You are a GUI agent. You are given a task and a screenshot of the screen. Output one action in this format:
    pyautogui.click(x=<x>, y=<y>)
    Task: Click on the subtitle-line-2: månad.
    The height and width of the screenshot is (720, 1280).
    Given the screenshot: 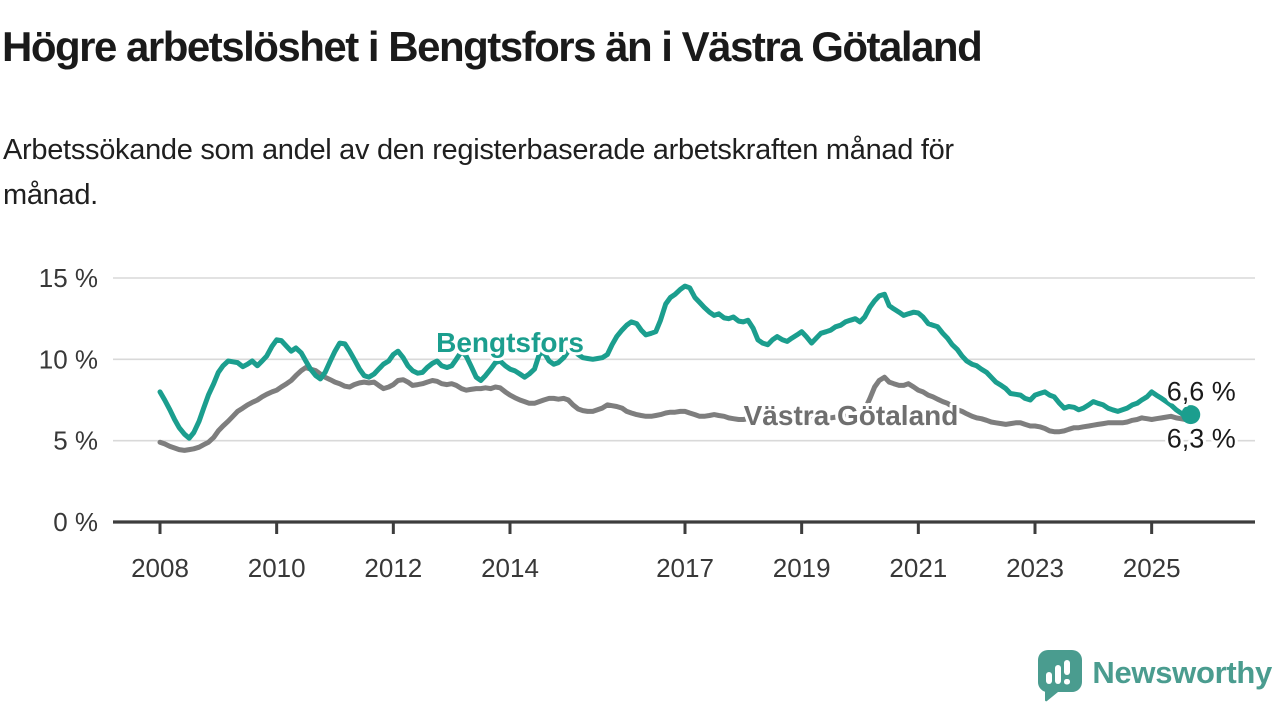 What is the action you would take?
    pyautogui.click(x=50, y=194)
    